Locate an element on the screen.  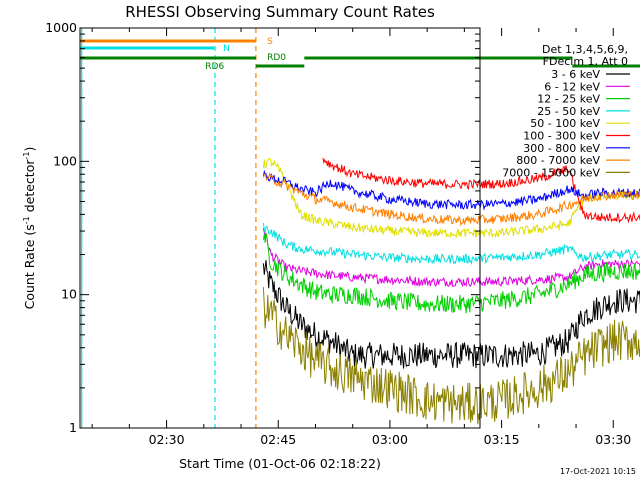
y-axis-label-part: Count Rate (s is located at coordinates (29, 266).